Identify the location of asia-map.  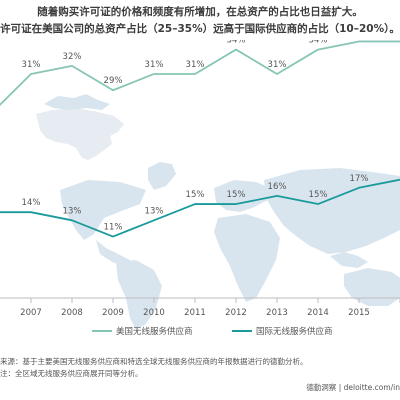
(332, 211).